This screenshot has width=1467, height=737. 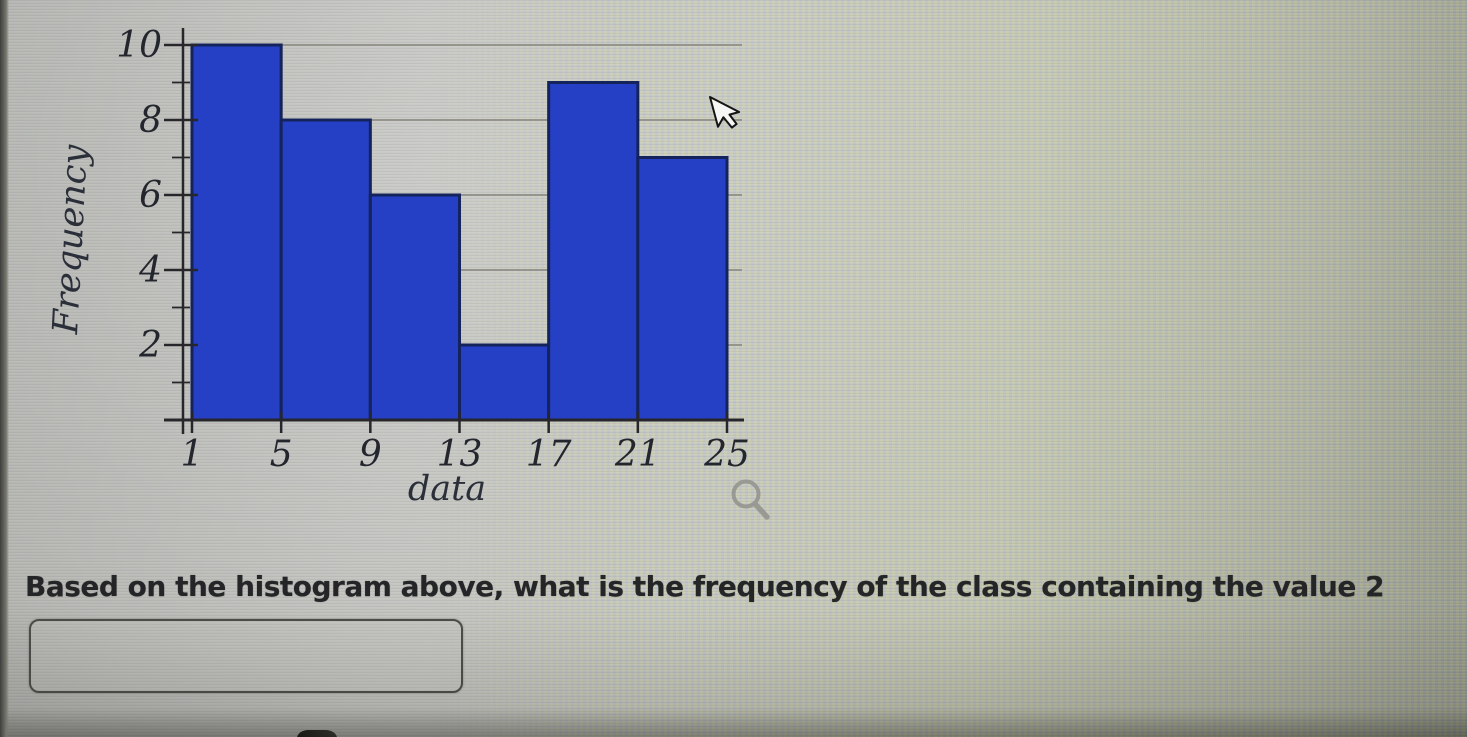 What do you see at coordinates (460, 454) in the screenshot?
I see `x-tick-label: 13` at bounding box center [460, 454].